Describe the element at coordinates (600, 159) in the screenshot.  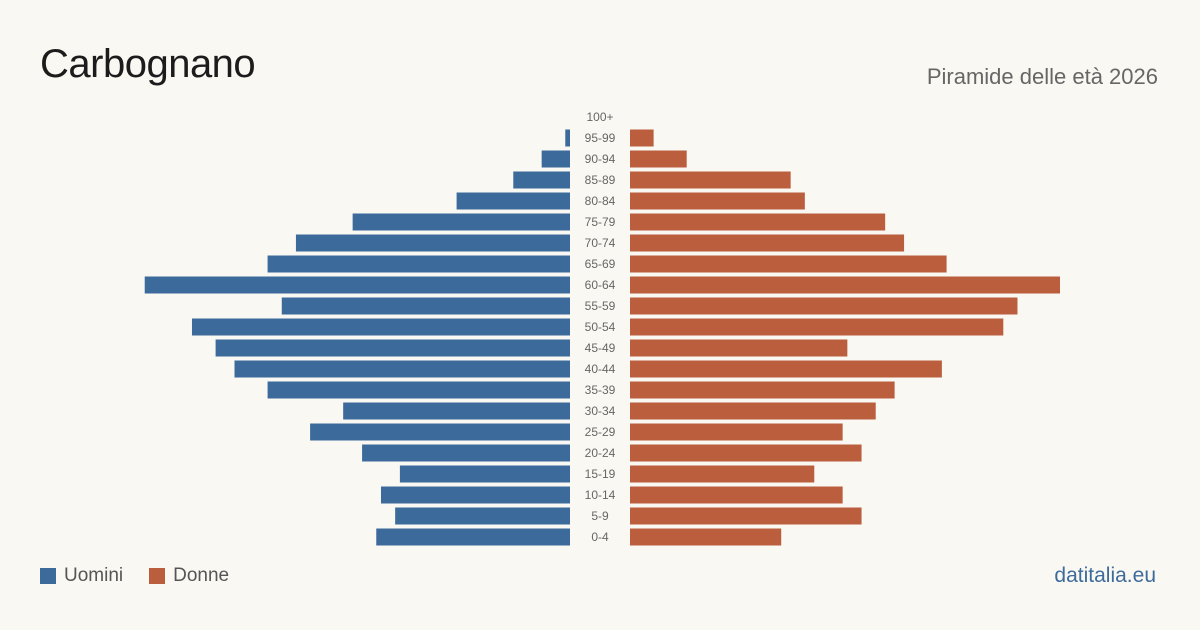
I see `age-group-label: 90-94` at that location.